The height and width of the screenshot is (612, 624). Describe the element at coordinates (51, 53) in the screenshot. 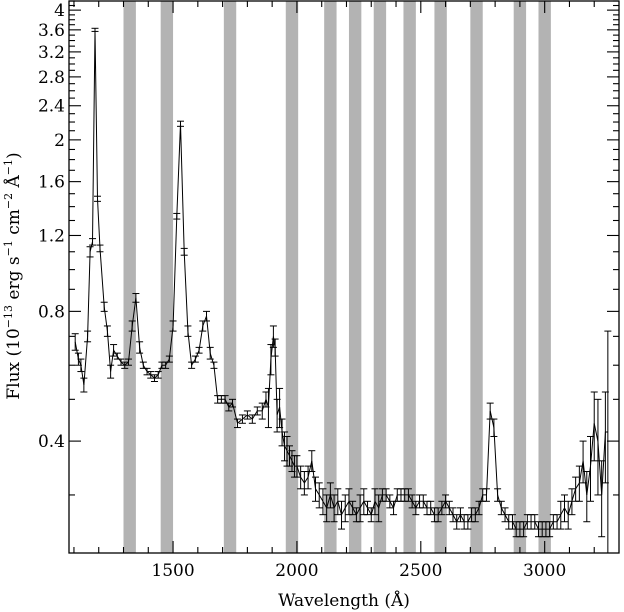

I see `y-tick-label: 3.2` at that location.